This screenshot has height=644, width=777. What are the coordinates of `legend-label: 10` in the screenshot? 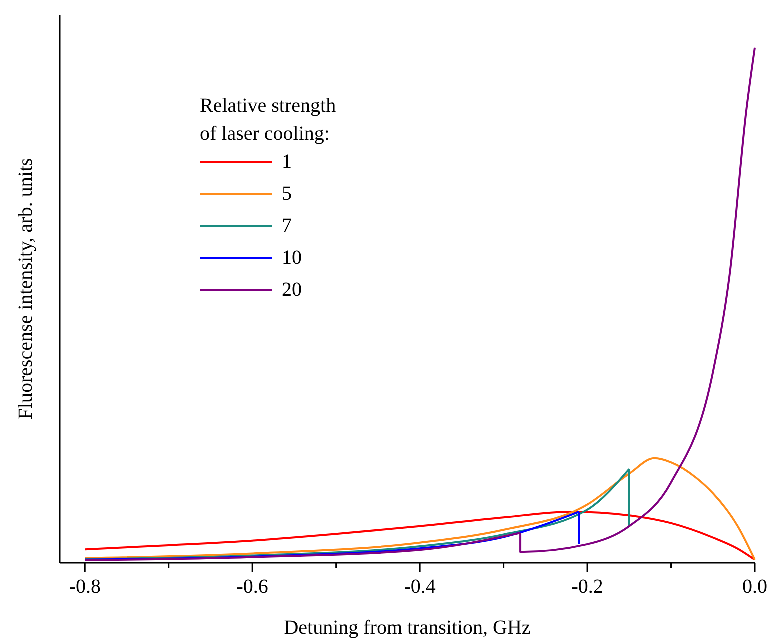 It's located at (292, 258).